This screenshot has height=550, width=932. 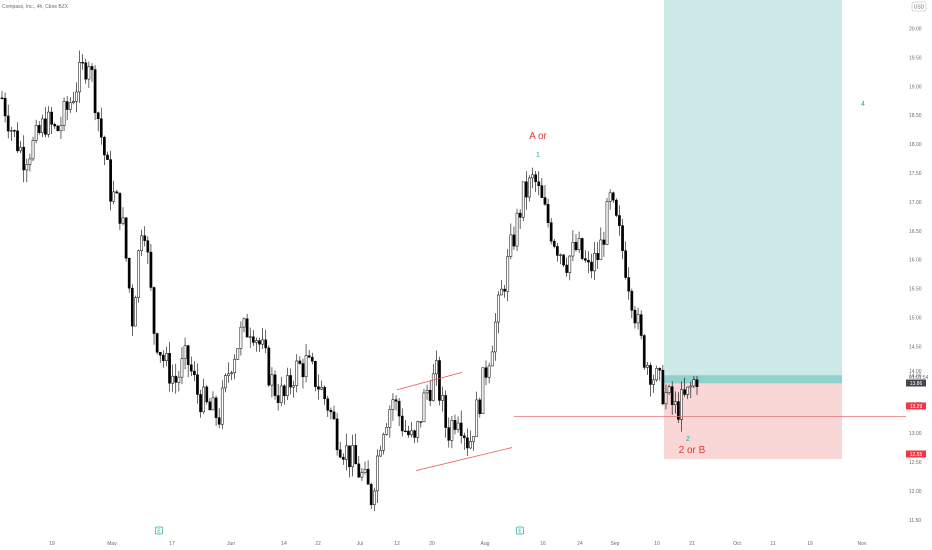 What do you see at coordinates (538, 155) in the screenshot?
I see `wave-1-label: 1` at bounding box center [538, 155].